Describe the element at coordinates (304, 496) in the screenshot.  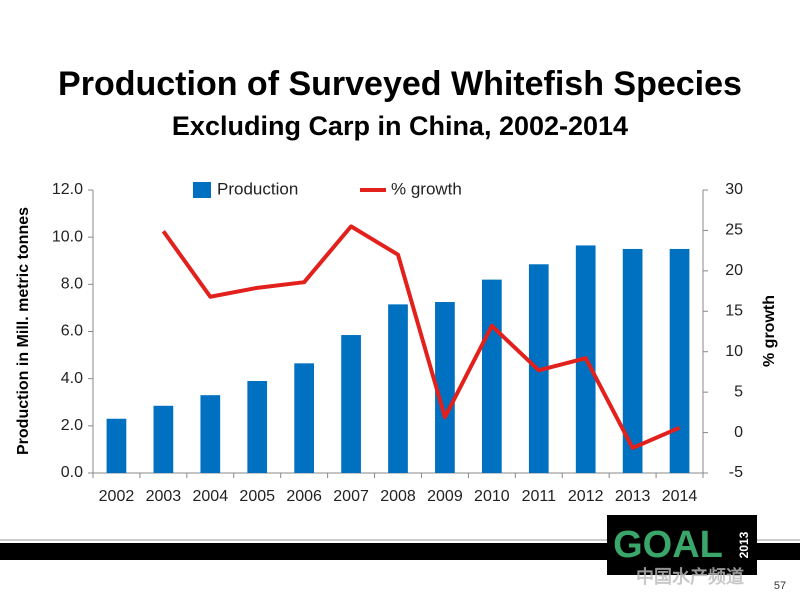
I see `x-tick-label: 2006` at that location.